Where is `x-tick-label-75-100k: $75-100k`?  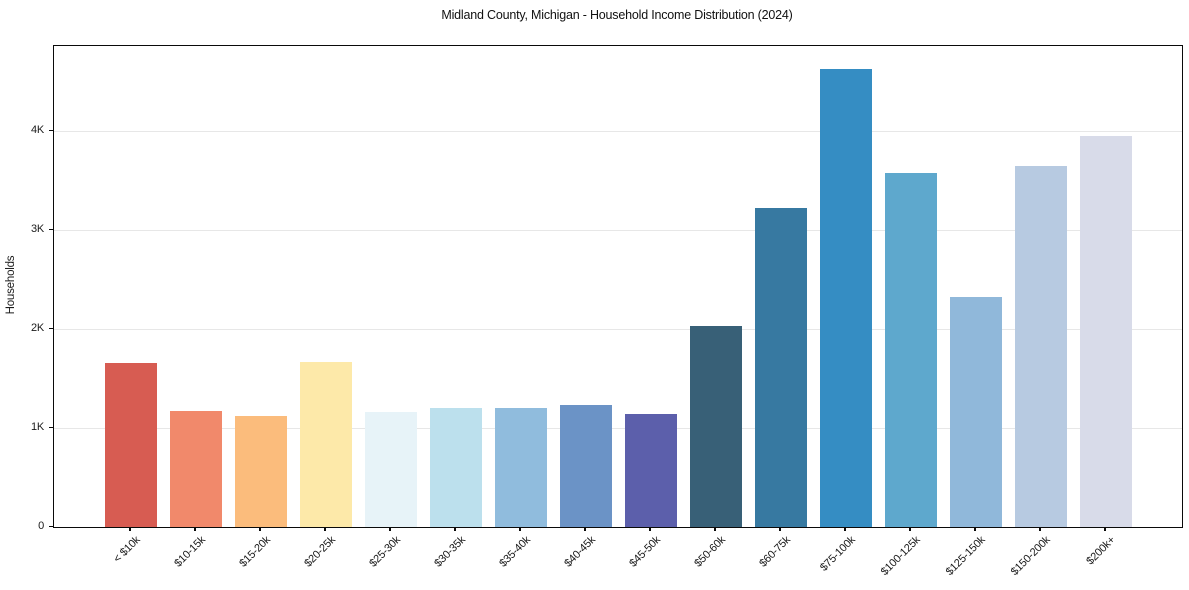
x-tick-label-75-100k: $75-100k is located at coordinates (837, 554).